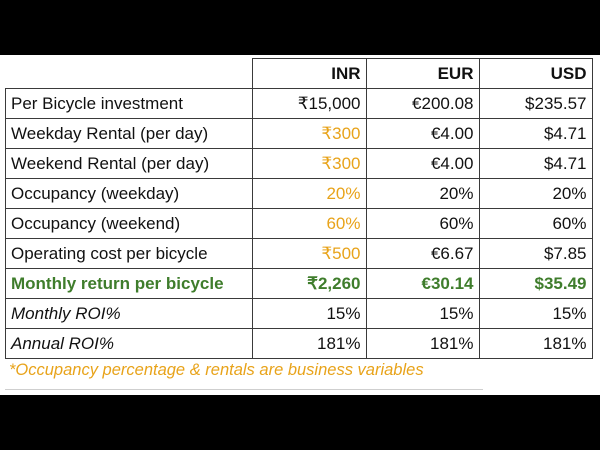 The image size is (600, 450). What do you see at coordinates (535, 193) in the screenshot?
I see `cell-usd: 20%` at bounding box center [535, 193].